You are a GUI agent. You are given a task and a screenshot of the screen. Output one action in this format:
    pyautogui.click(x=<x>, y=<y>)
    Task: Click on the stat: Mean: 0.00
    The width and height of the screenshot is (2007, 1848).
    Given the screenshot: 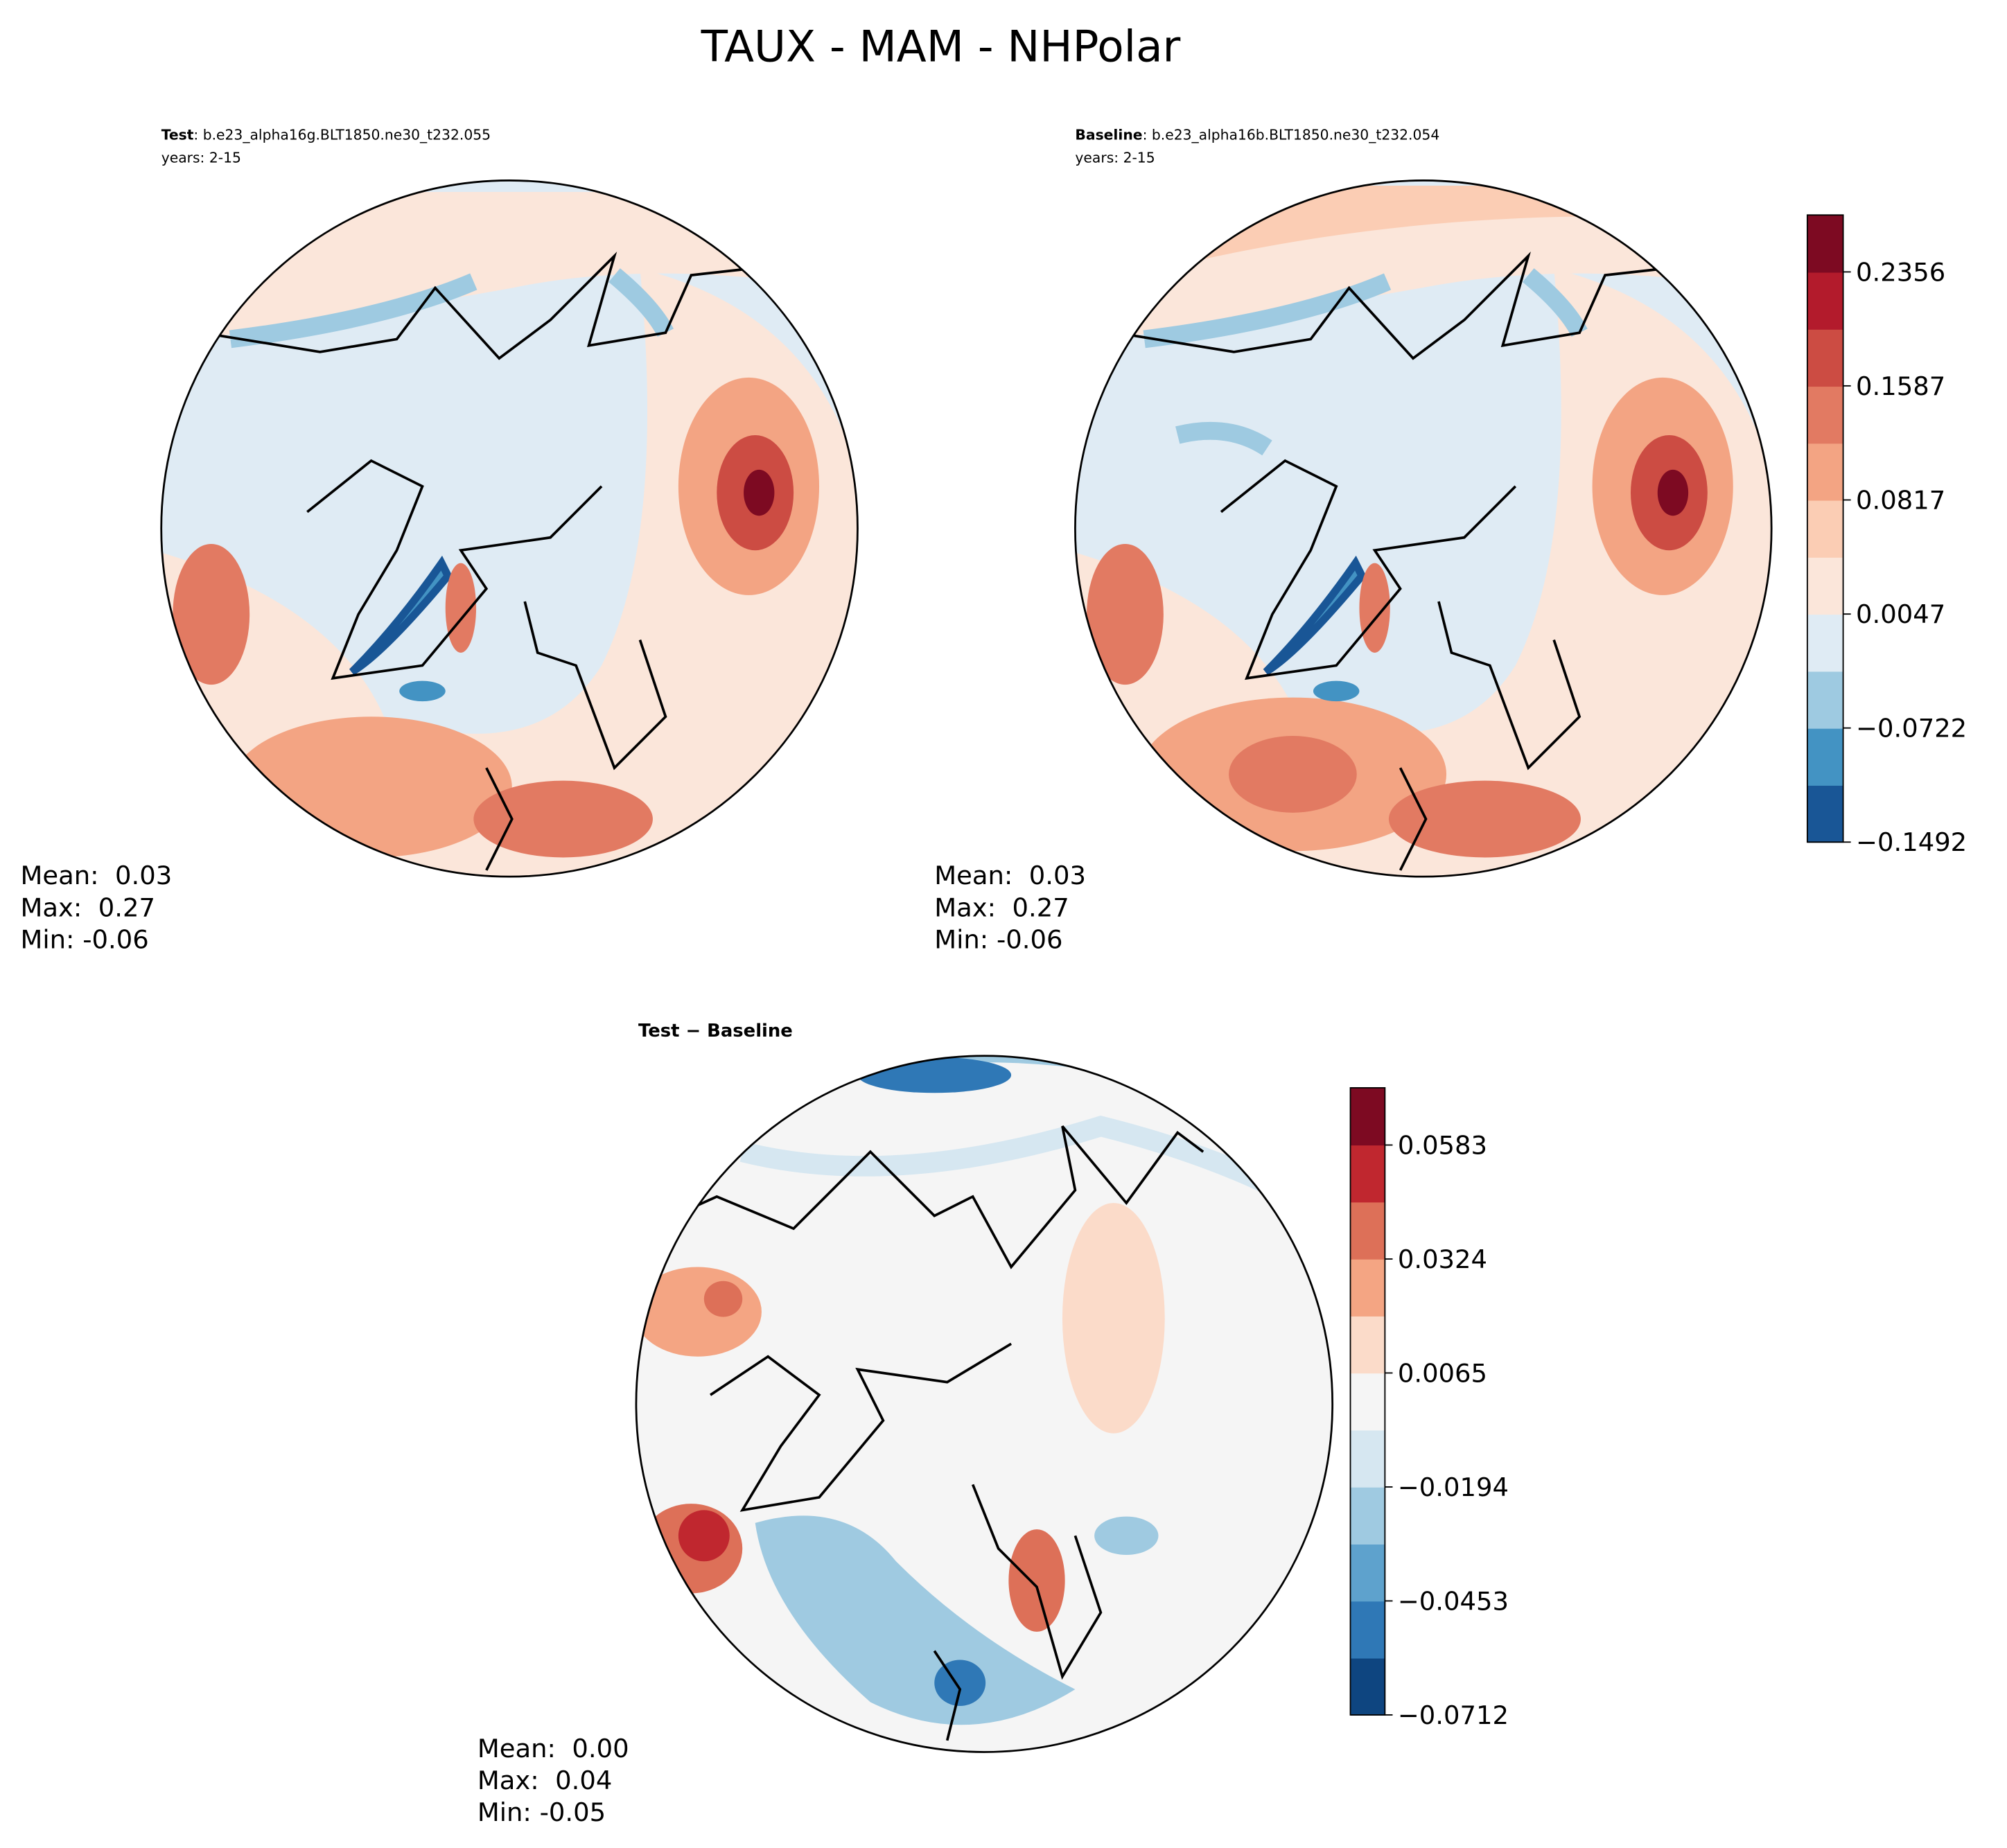 What is the action you would take?
    pyautogui.click(x=553, y=1748)
    